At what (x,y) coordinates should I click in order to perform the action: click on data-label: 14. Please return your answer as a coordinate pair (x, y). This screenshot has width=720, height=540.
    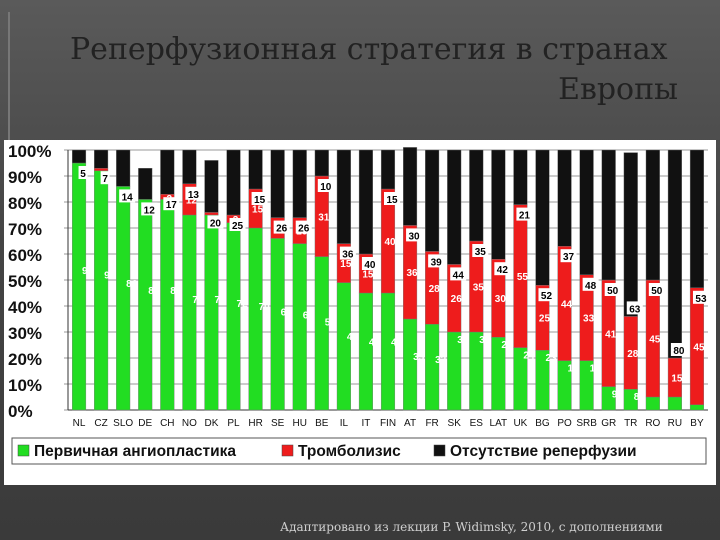
    Looking at the image, I should click on (128, 197).